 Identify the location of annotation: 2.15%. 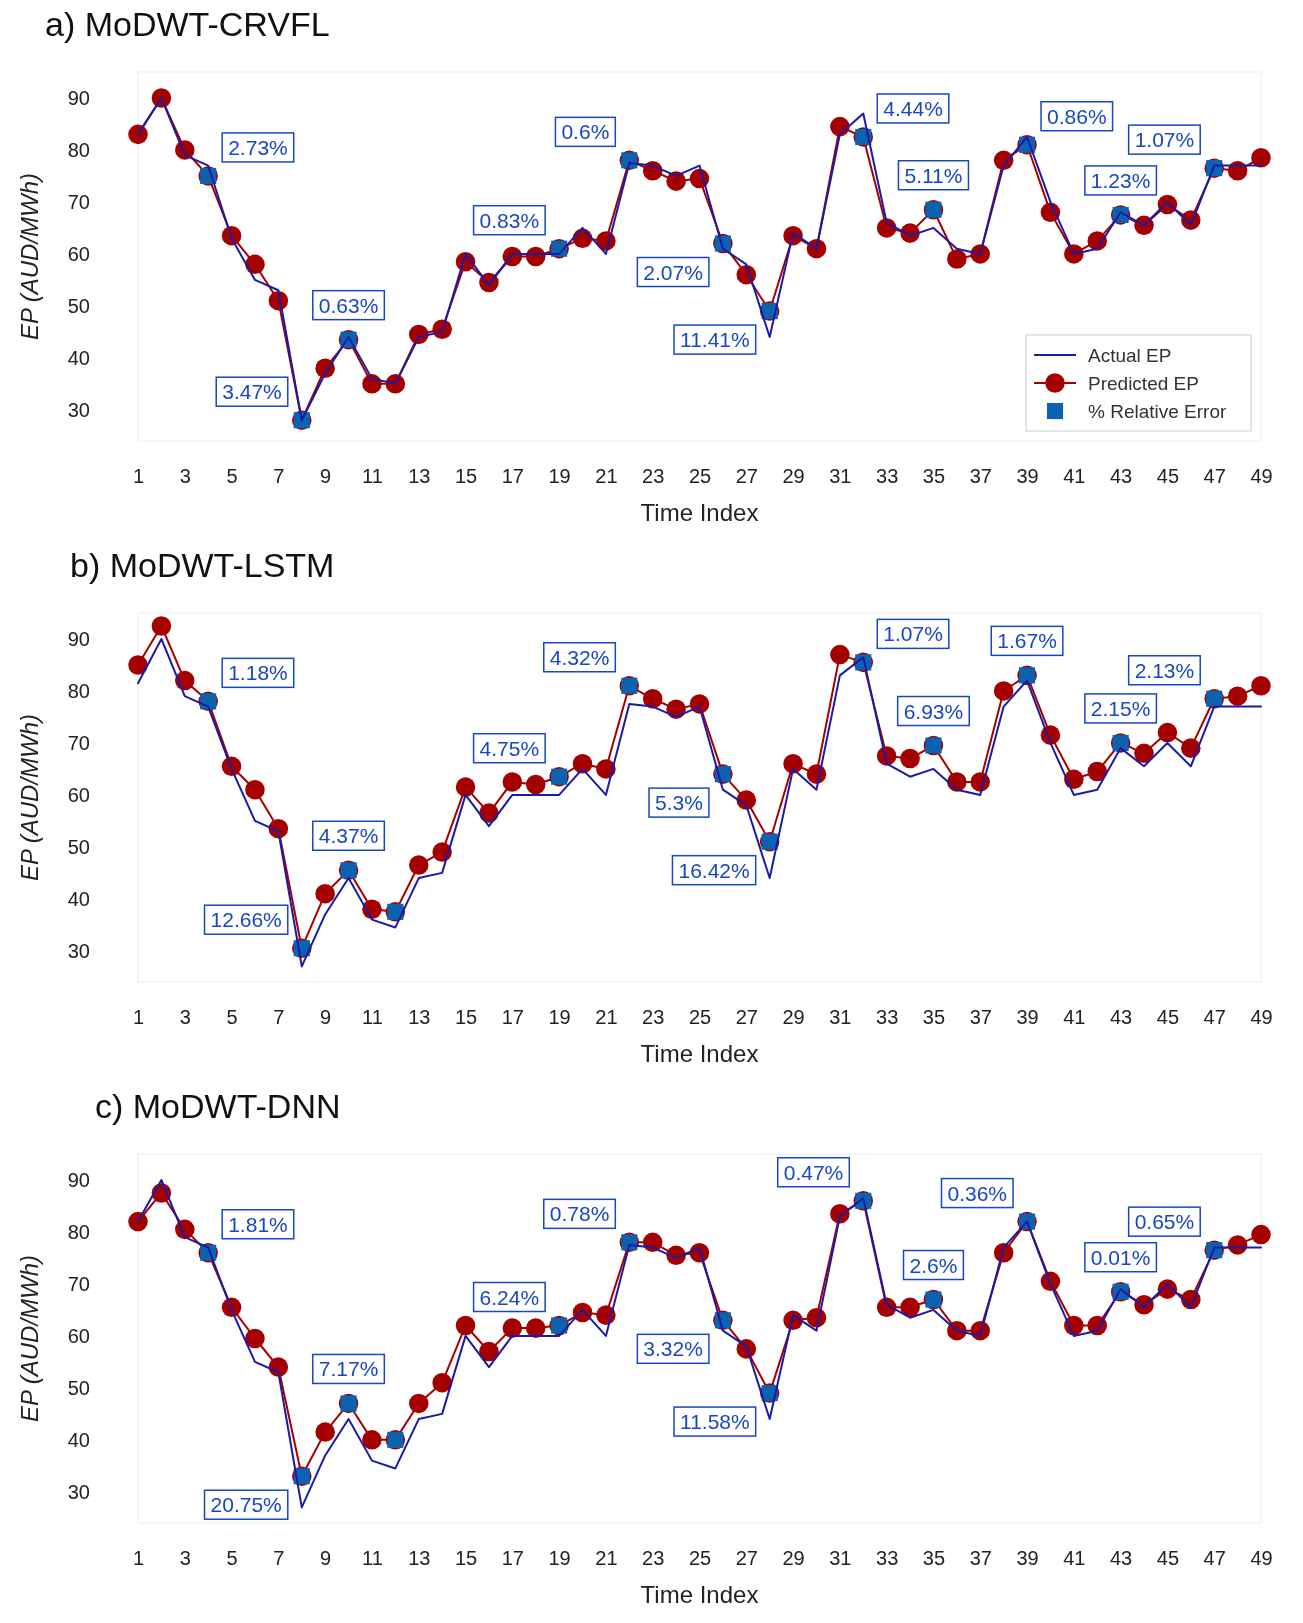
(1120, 708).